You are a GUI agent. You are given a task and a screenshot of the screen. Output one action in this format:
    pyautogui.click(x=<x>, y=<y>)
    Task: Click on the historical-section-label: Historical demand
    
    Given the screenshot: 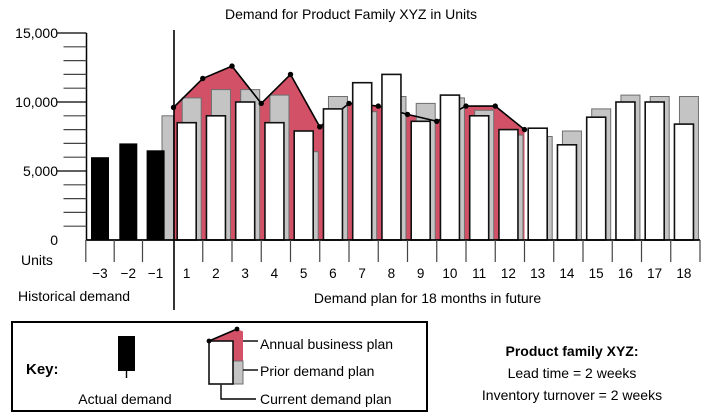 What is the action you would take?
    pyautogui.click(x=74, y=296)
    